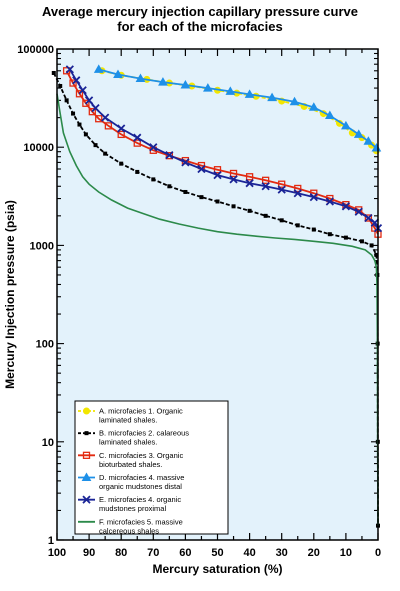 The height and width of the screenshot is (591, 400). I want to click on x-tick-label: 60, so click(185, 553).